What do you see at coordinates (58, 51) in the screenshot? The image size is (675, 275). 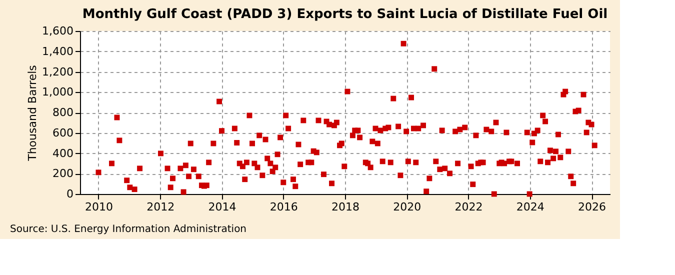 I see `y-tick-label: 1,400` at bounding box center [58, 51].